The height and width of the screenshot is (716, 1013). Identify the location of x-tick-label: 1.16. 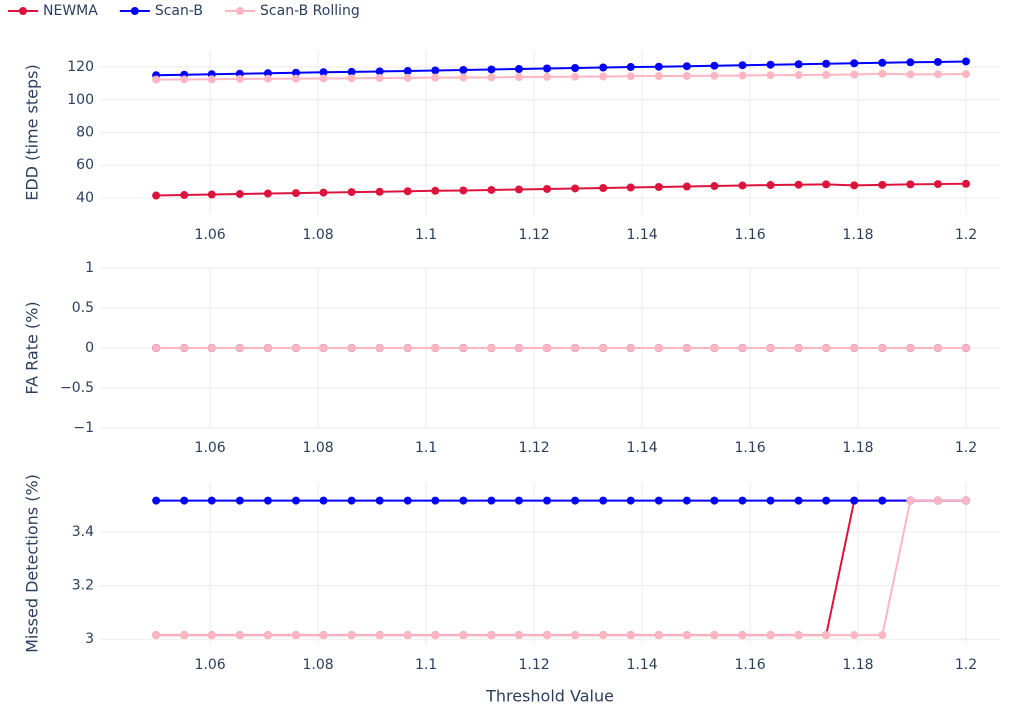
(749, 665).